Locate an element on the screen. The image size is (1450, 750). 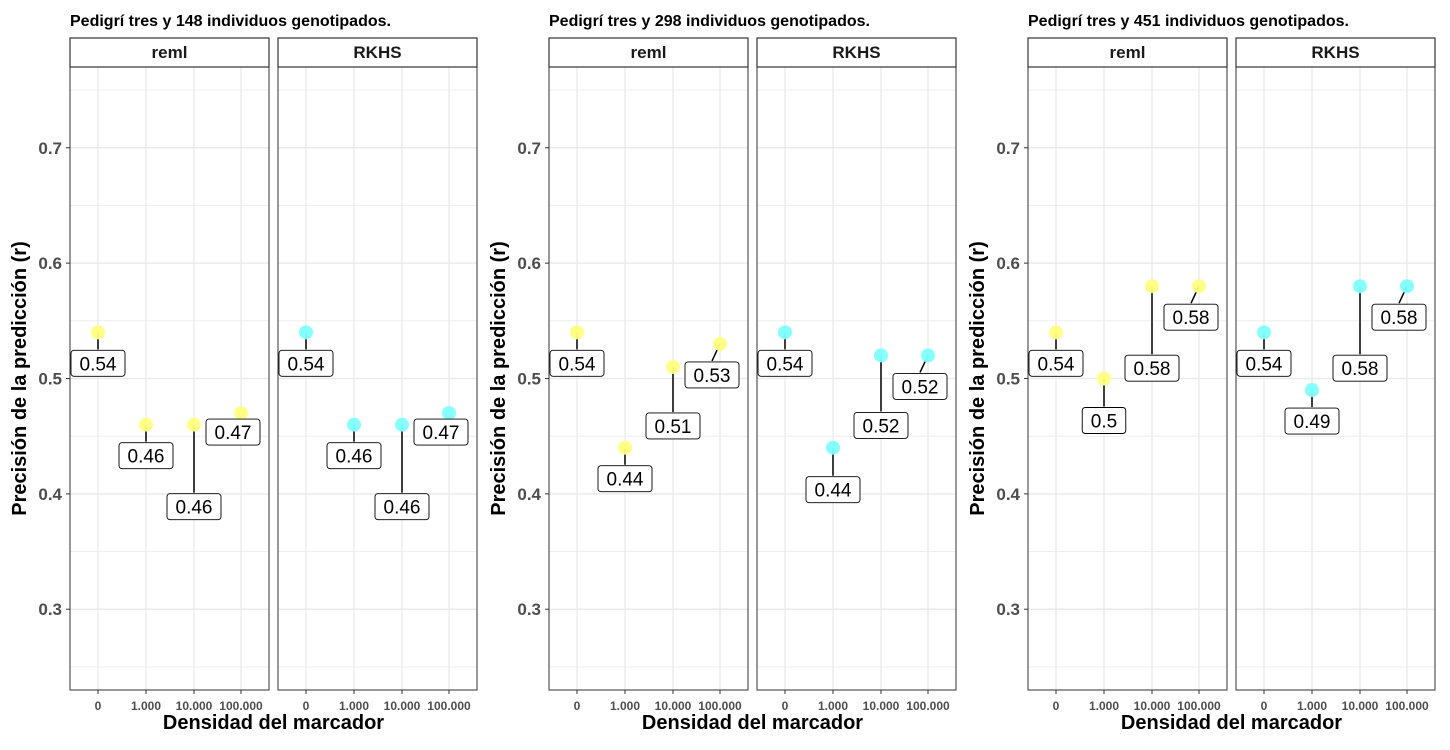
data-label: 0.51 is located at coordinates (673, 427).